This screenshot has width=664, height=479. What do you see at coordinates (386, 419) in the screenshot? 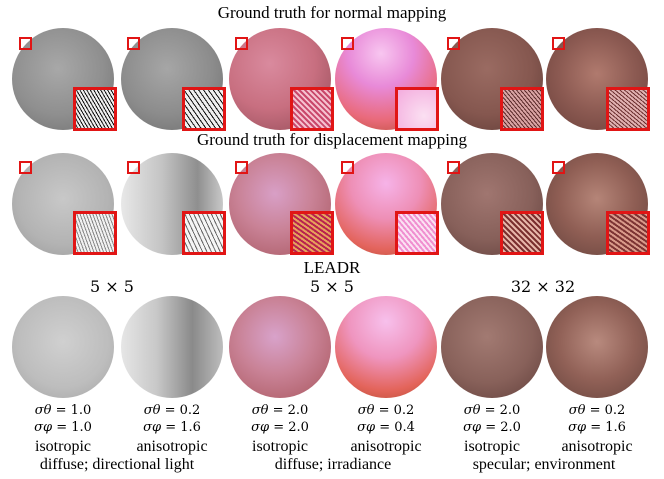
I see `param-block-4: σθ = 0.2 σφ = 0.4` at bounding box center [386, 419].